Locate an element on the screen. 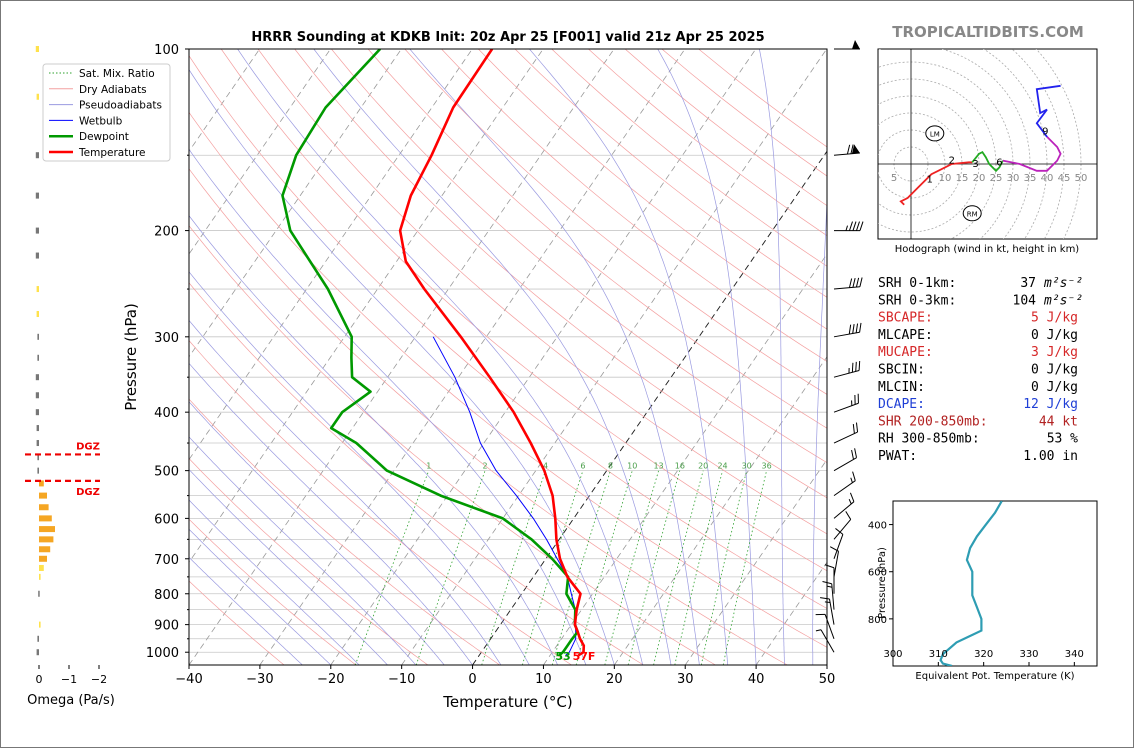  omega-x-axis-label: Omega (Pa/s) is located at coordinates (71, 700).